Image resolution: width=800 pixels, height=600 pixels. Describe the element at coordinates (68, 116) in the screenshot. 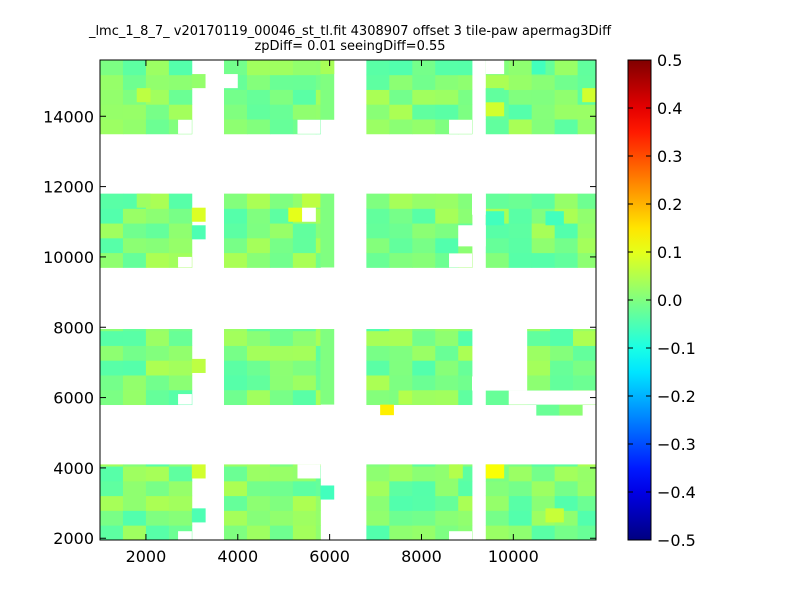

I see `y-tick-label: 14000` at that location.